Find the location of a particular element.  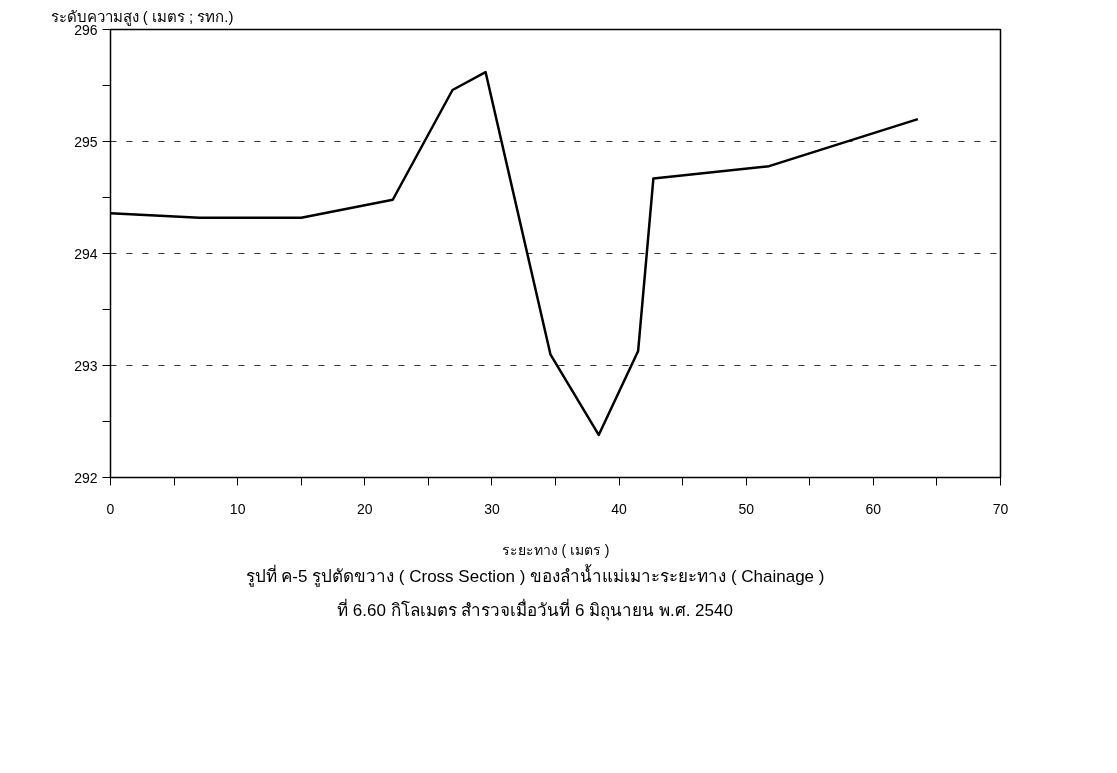

x-tick-label: 20 is located at coordinates (365, 508).